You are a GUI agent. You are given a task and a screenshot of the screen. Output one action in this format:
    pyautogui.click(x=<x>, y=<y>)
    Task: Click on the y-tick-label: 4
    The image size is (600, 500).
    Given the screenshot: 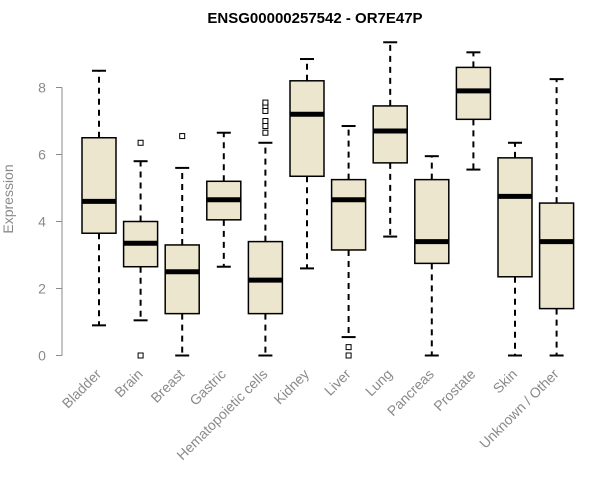 What is the action you would take?
    pyautogui.click(x=42, y=222)
    